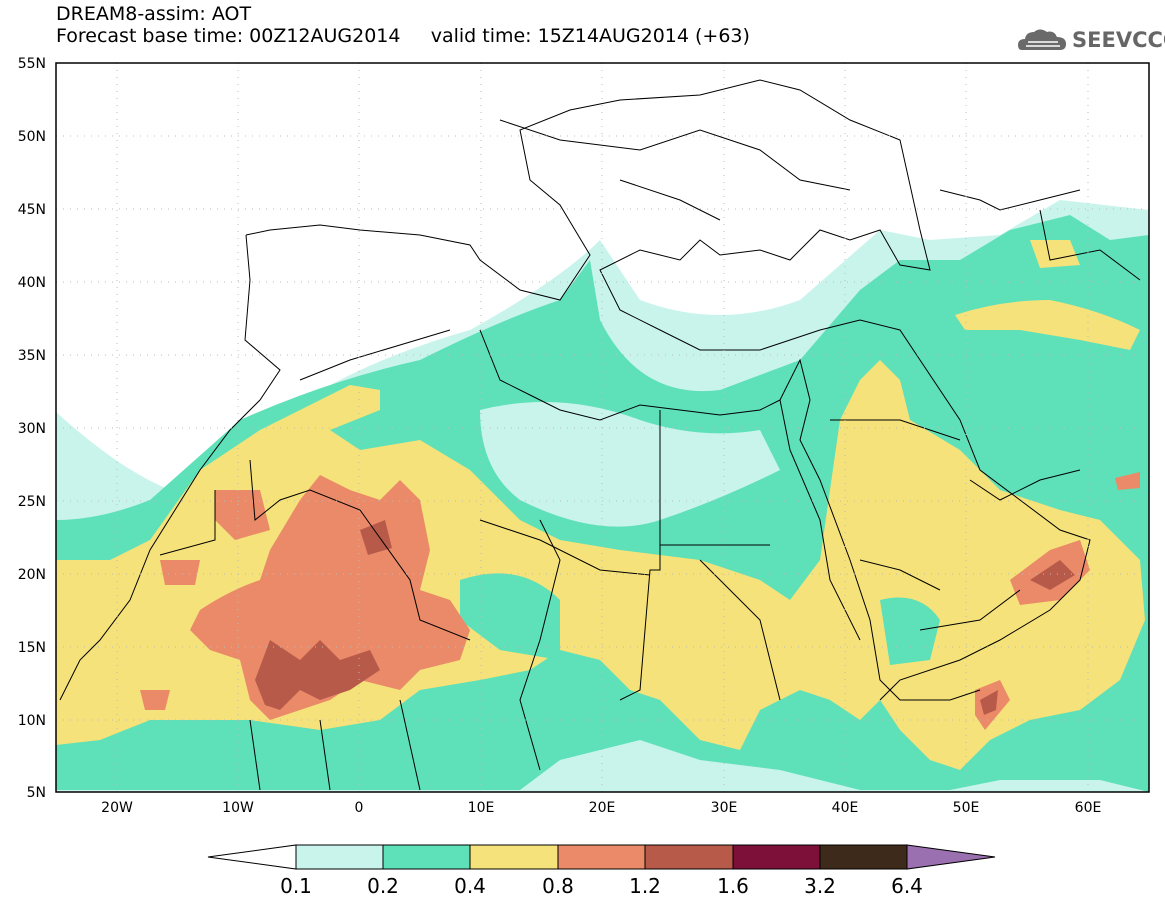  I want to click on chart-title: DREAM8-assim: AOT, so click(154, 14).